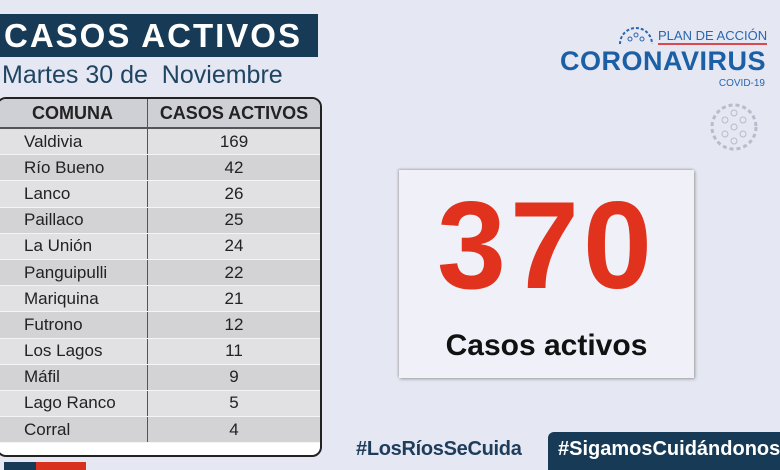 Image resolution: width=780 pixels, height=470 pixels. Describe the element at coordinates (234, 220) in the screenshot. I see `casos-cell: 25` at that location.